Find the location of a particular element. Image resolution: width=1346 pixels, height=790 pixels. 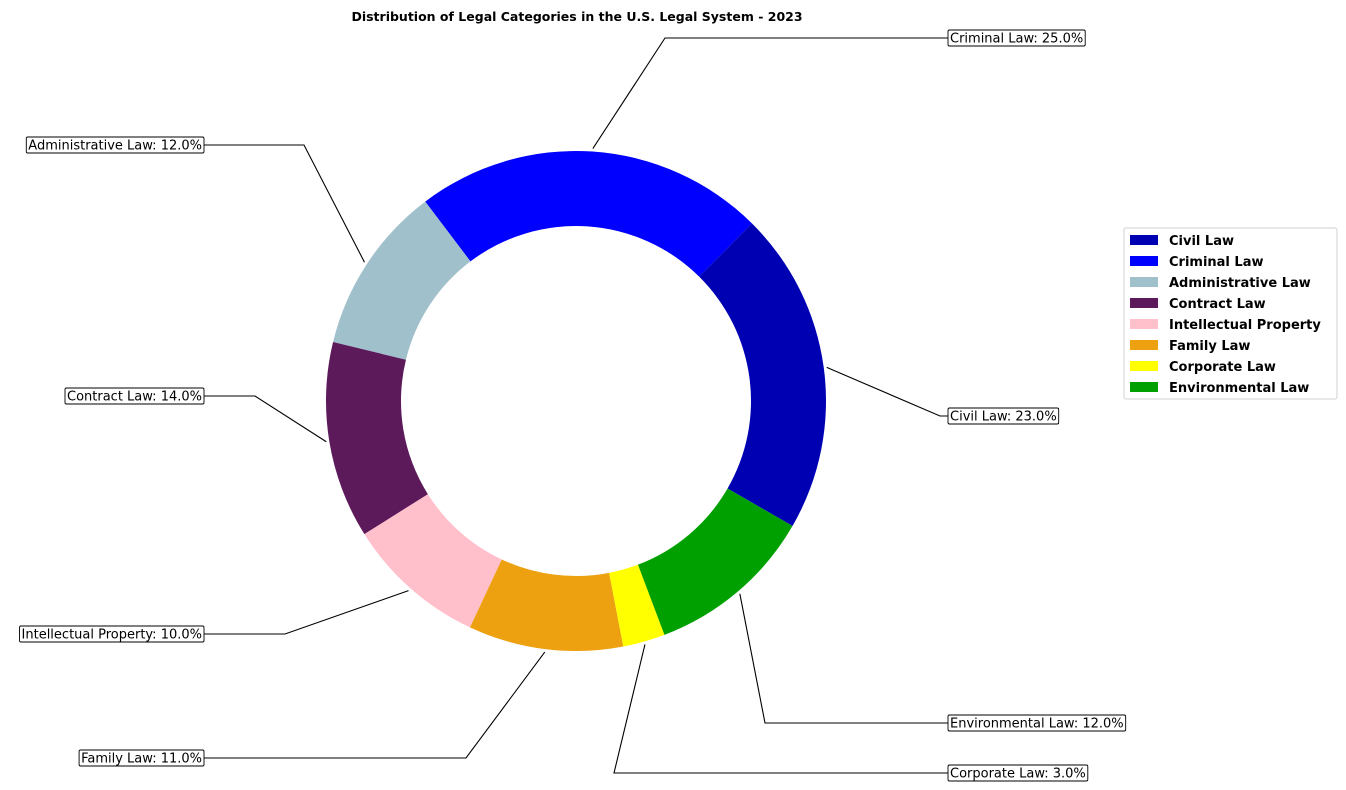

legend-swatch-family-law is located at coordinates (1144, 345).